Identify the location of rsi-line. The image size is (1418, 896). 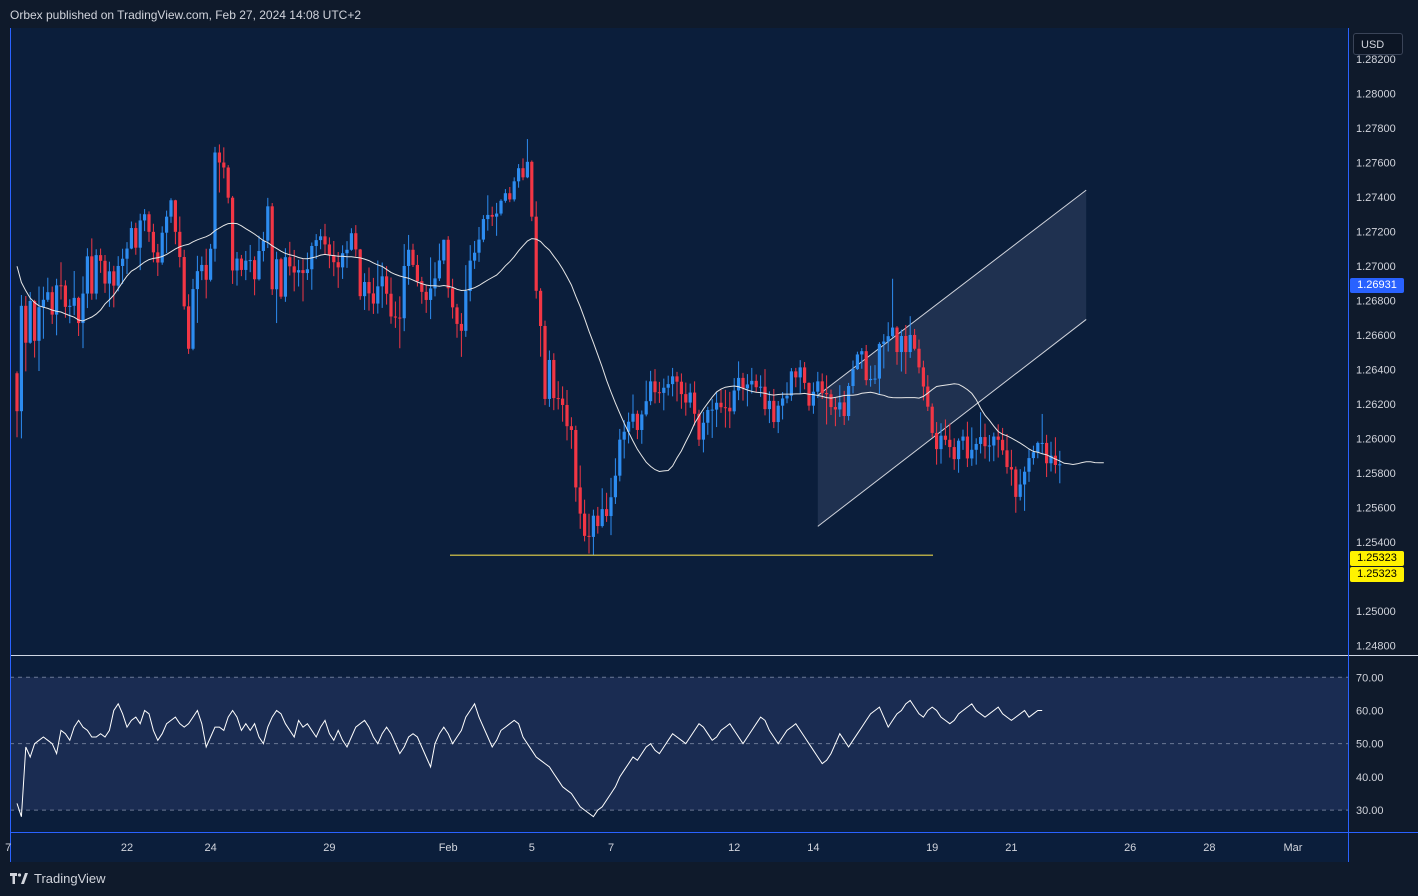
(529, 758).